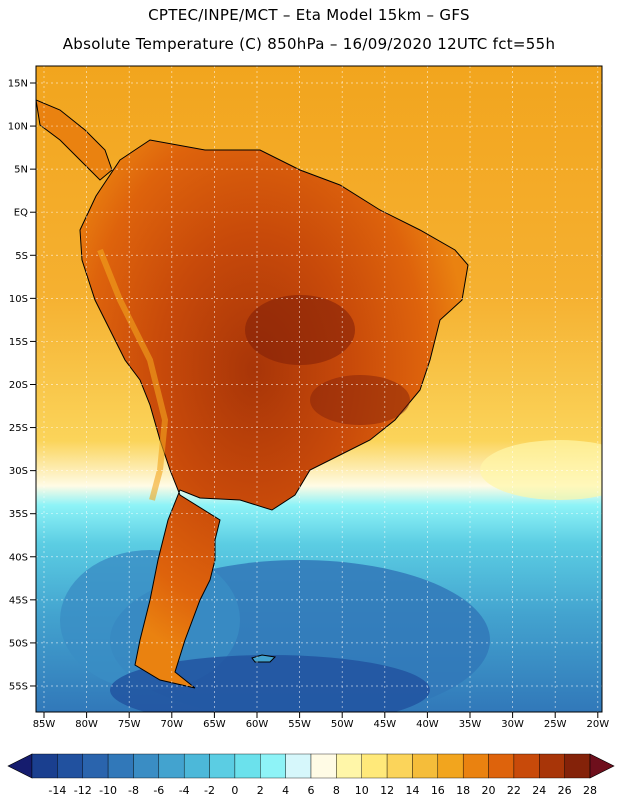 This screenshot has height=800, width=618. What do you see at coordinates (463, 790) in the screenshot?
I see `colorbar-label: 18` at bounding box center [463, 790].